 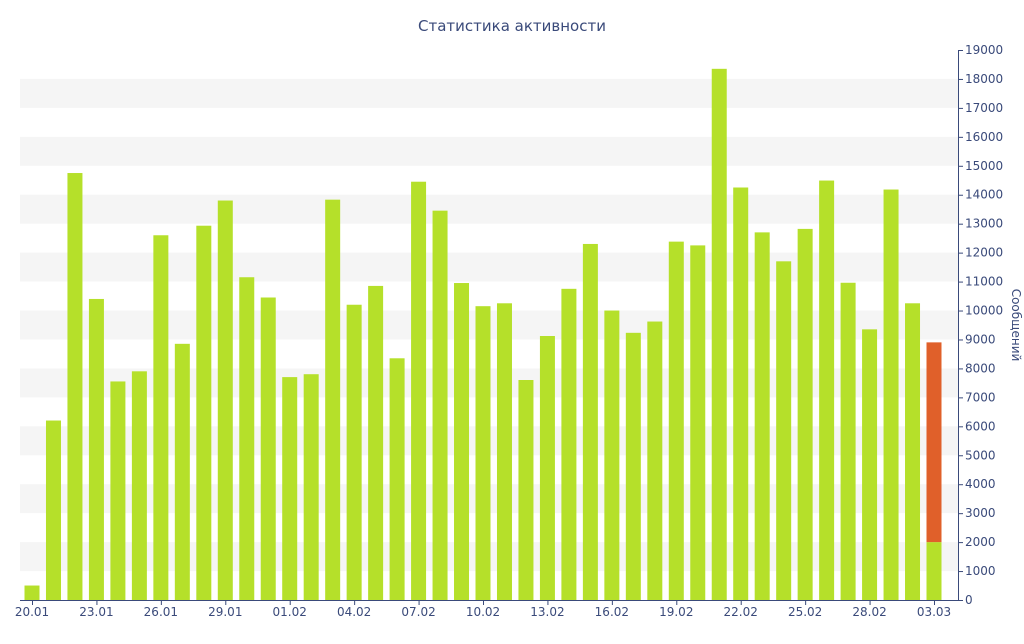 What do you see at coordinates (984, 108) in the screenshot?
I see `y-tick-label: 17000` at bounding box center [984, 108].